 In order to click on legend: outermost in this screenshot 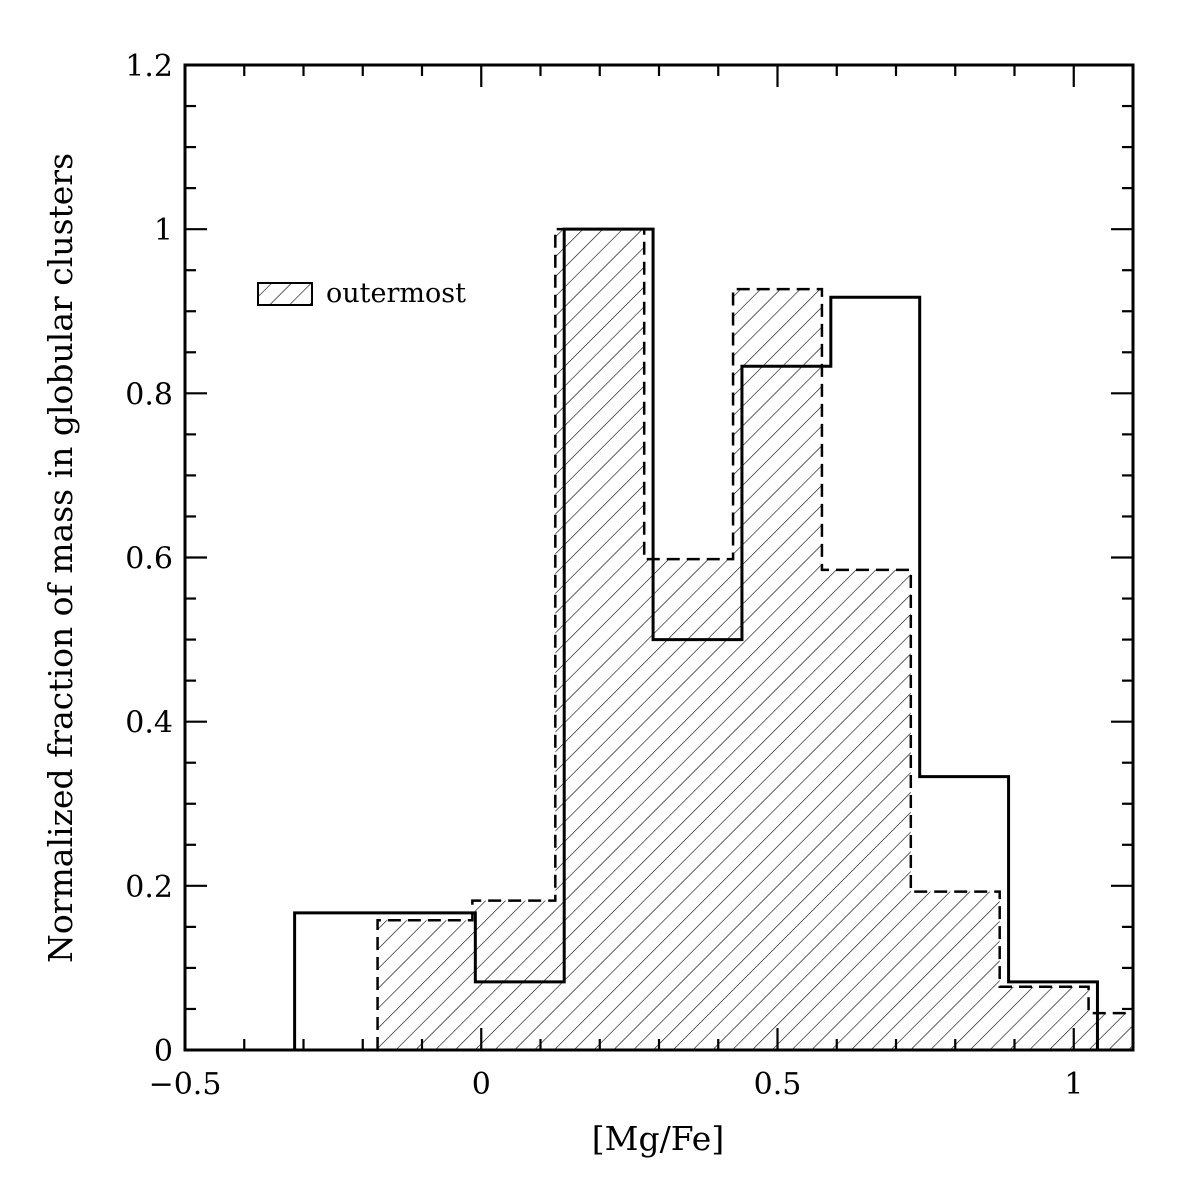, I will do `click(361, 293)`.